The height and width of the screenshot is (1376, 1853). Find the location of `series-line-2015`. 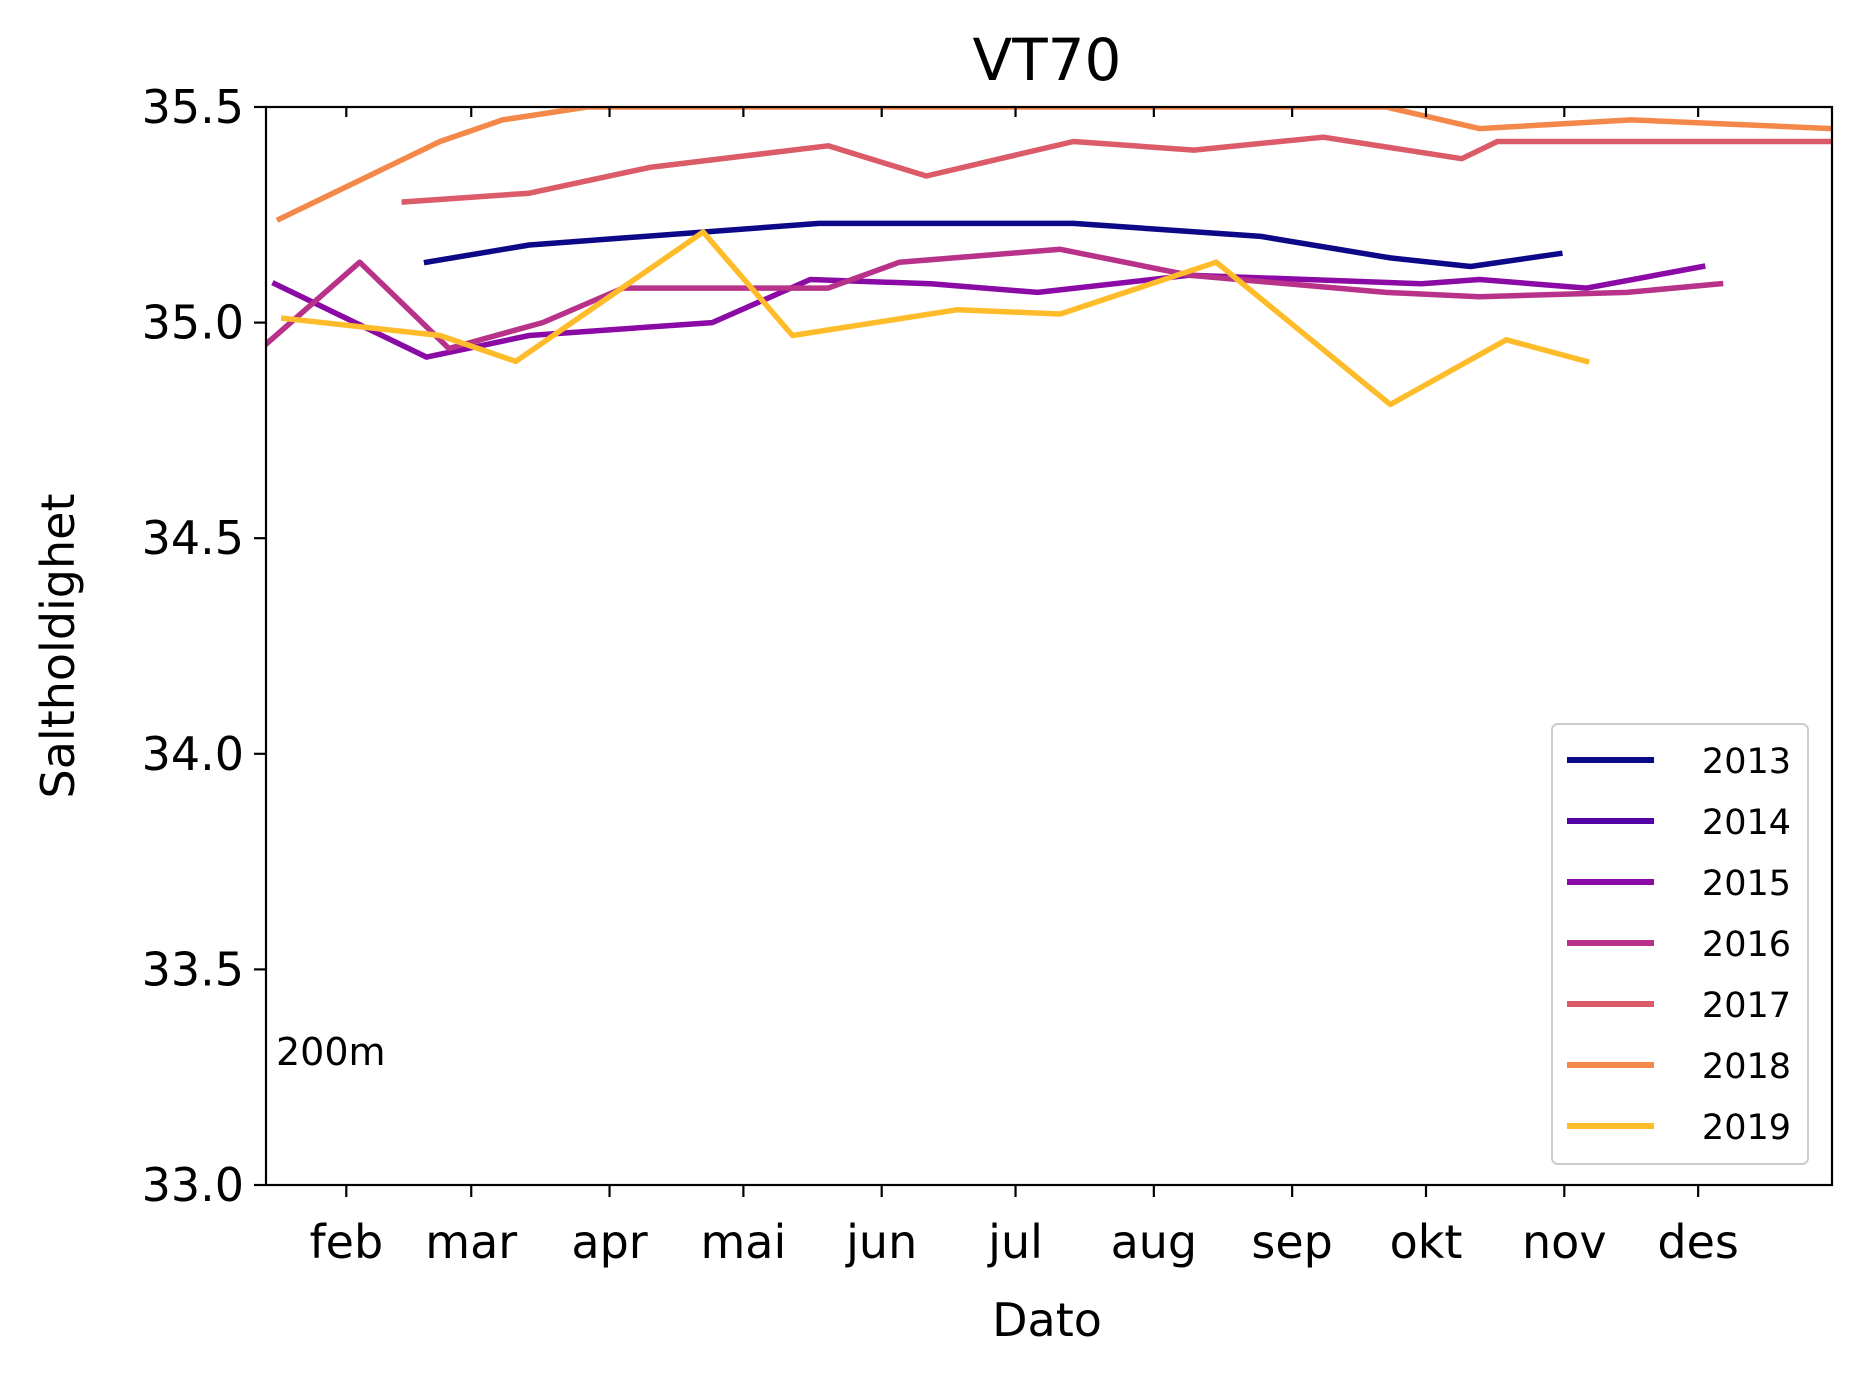

series-line-2015 is located at coordinates (988, 311).